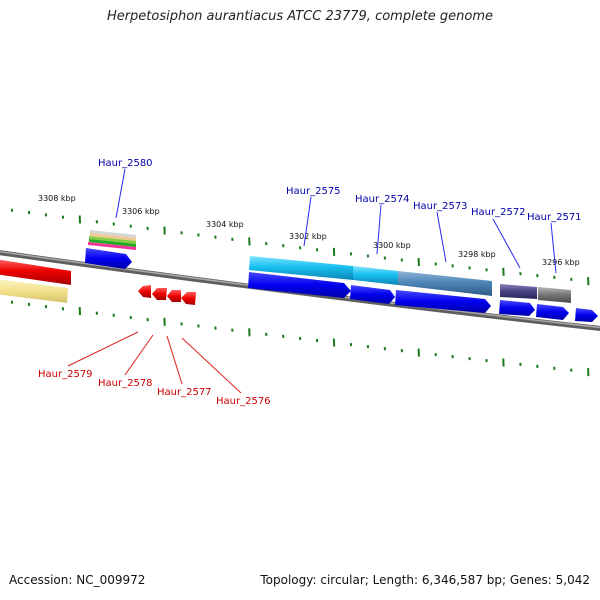 Image resolution: width=600 pixels, height=600 pixels. What do you see at coordinates (35, 272) in the screenshot?
I see `feature-bar-haur-2579-red` at bounding box center [35, 272].